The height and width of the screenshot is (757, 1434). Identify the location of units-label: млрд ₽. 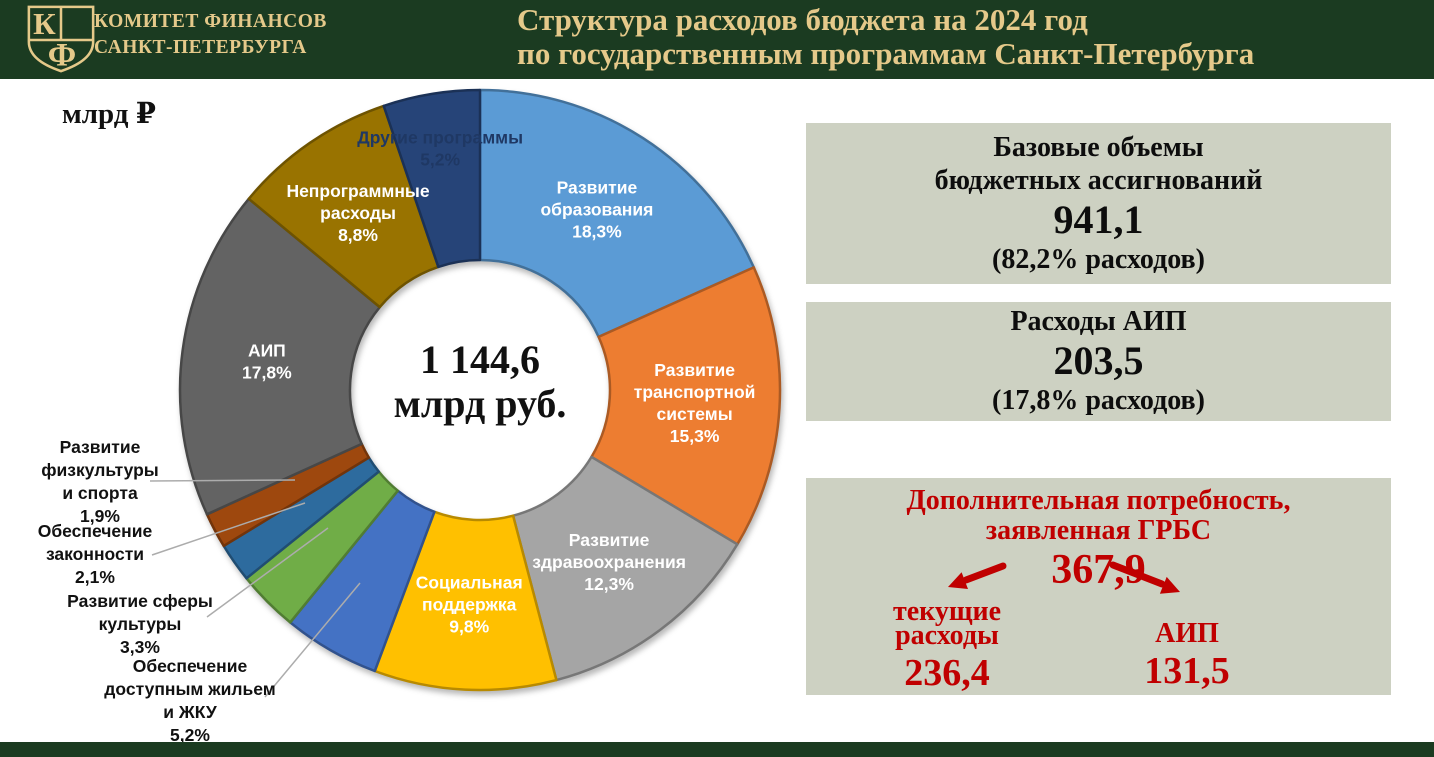
(109, 114).